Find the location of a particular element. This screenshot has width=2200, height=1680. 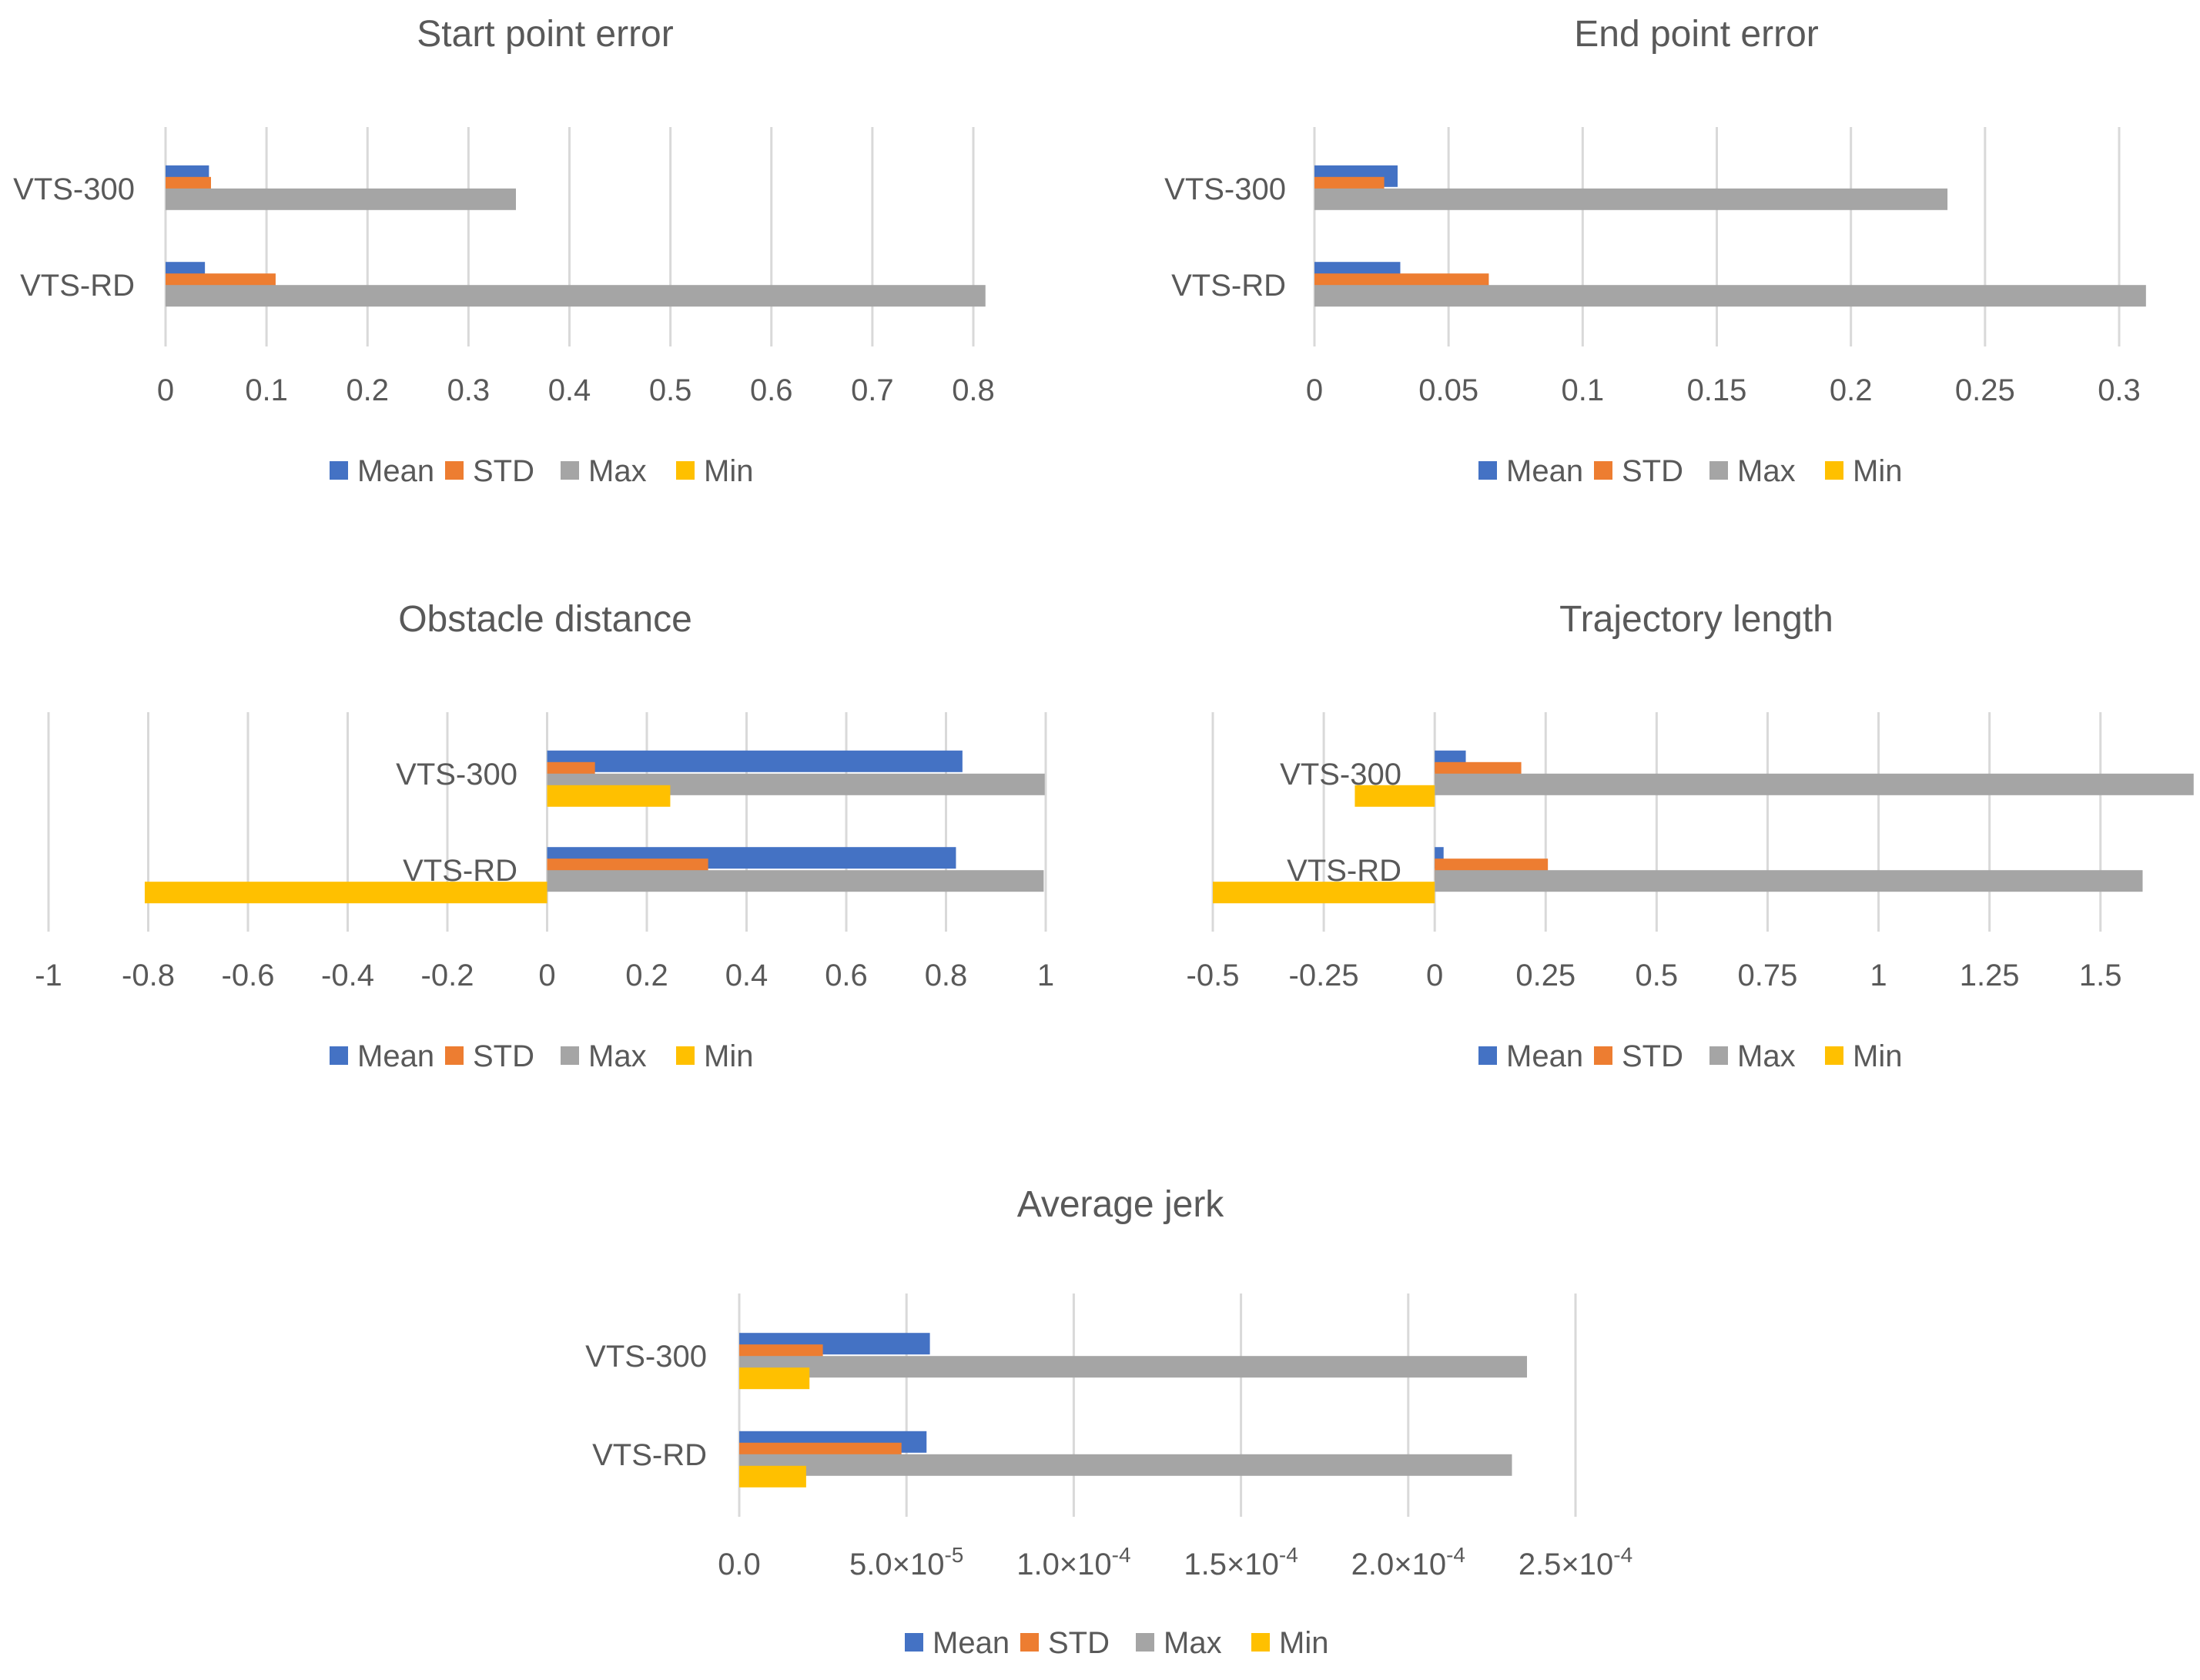

x-tick-label: 1.25 is located at coordinates (1990, 975).